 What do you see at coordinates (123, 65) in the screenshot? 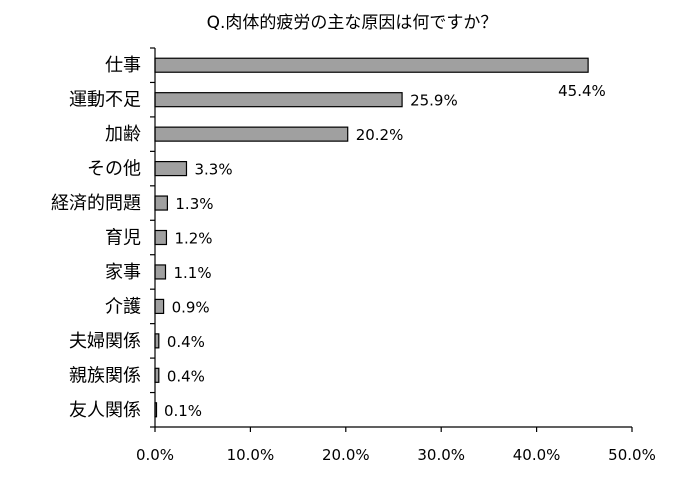
I see `category-label: 仕事` at bounding box center [123, 65].